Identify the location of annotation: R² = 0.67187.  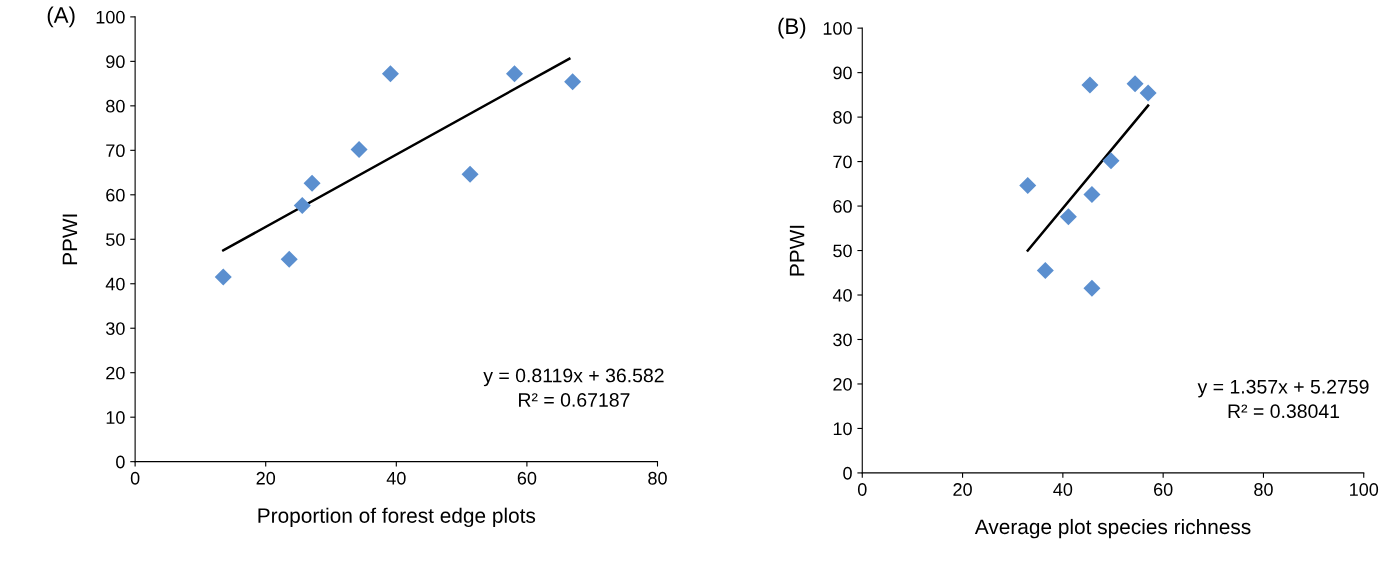
(574, 400).